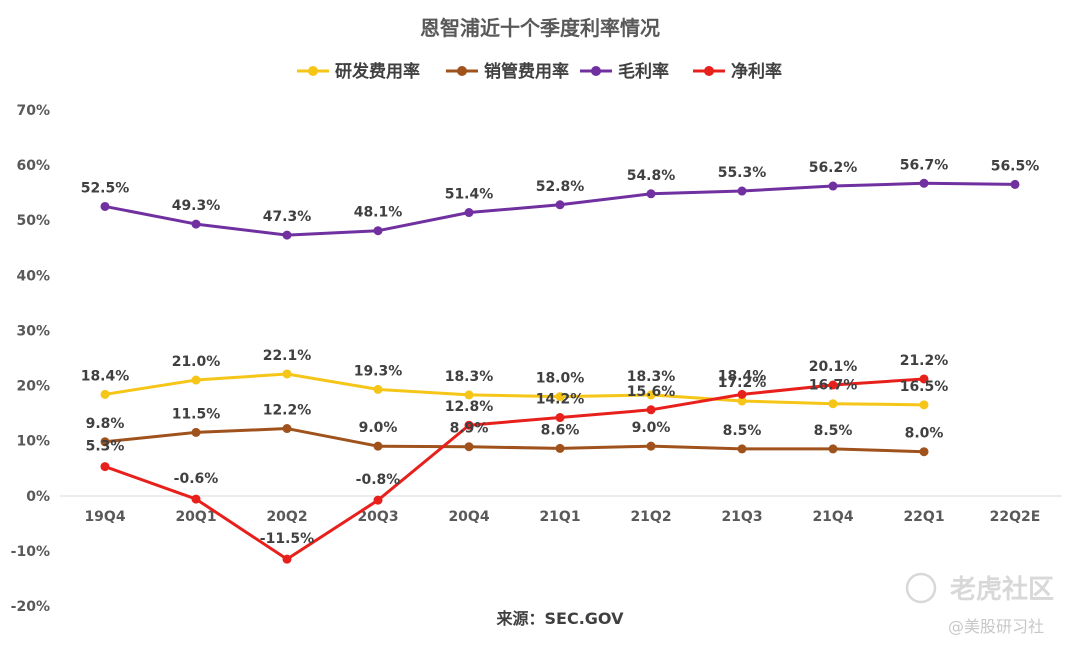 The height and width of the screenshot is (651, 1080). Describe the element at coordinates (560, 400) in the screenshot. I see `data-label: 14.2%` at that location.